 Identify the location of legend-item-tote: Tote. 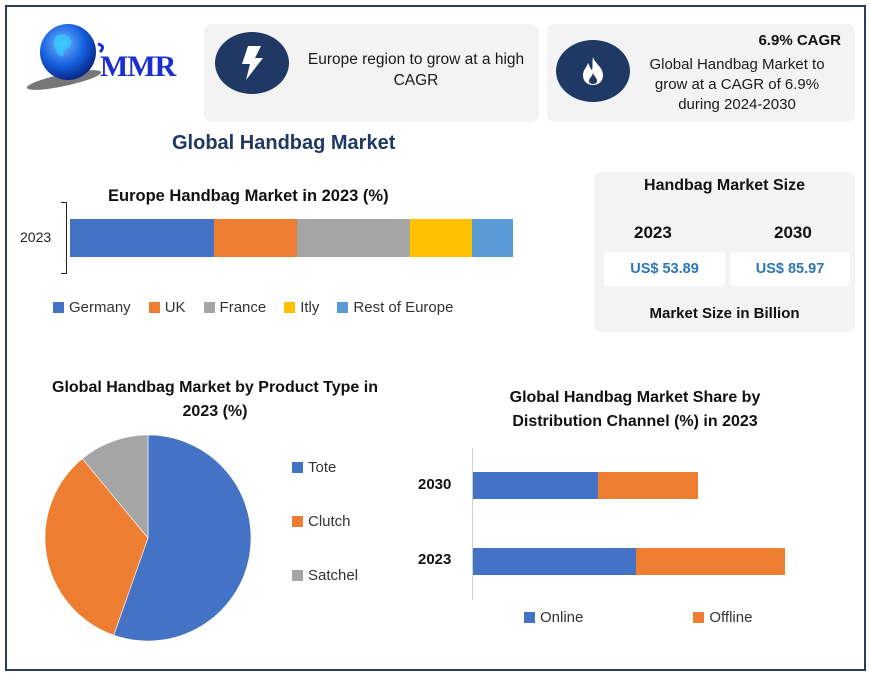
(325, 467).